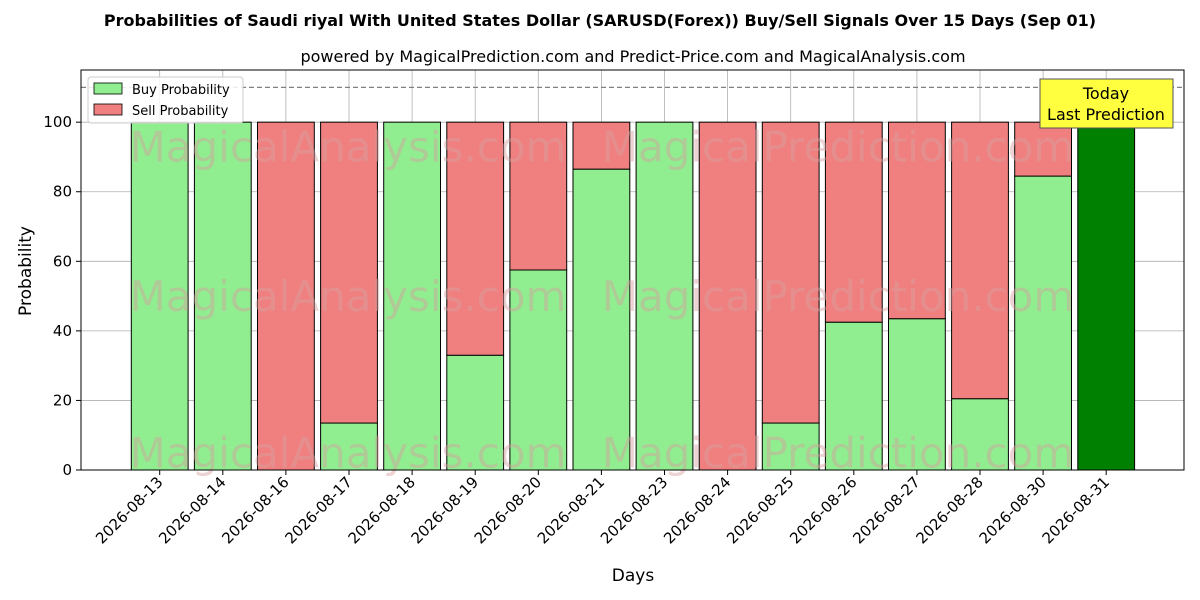  I want to click on x-tick-label: 2026-08-19, so click(445, 510).